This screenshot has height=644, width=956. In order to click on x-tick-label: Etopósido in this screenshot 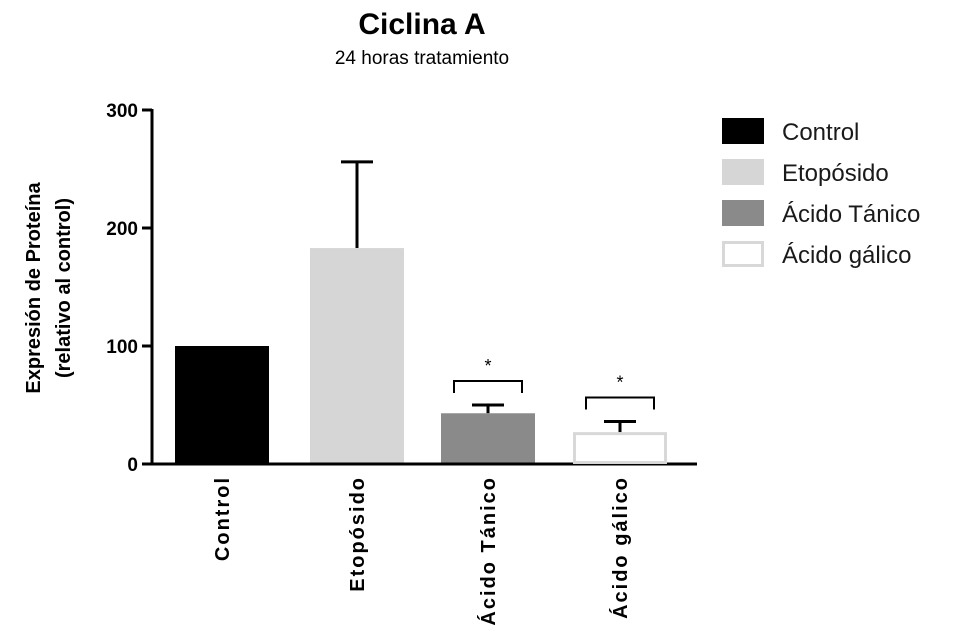, I will do `click(358, 534)`.